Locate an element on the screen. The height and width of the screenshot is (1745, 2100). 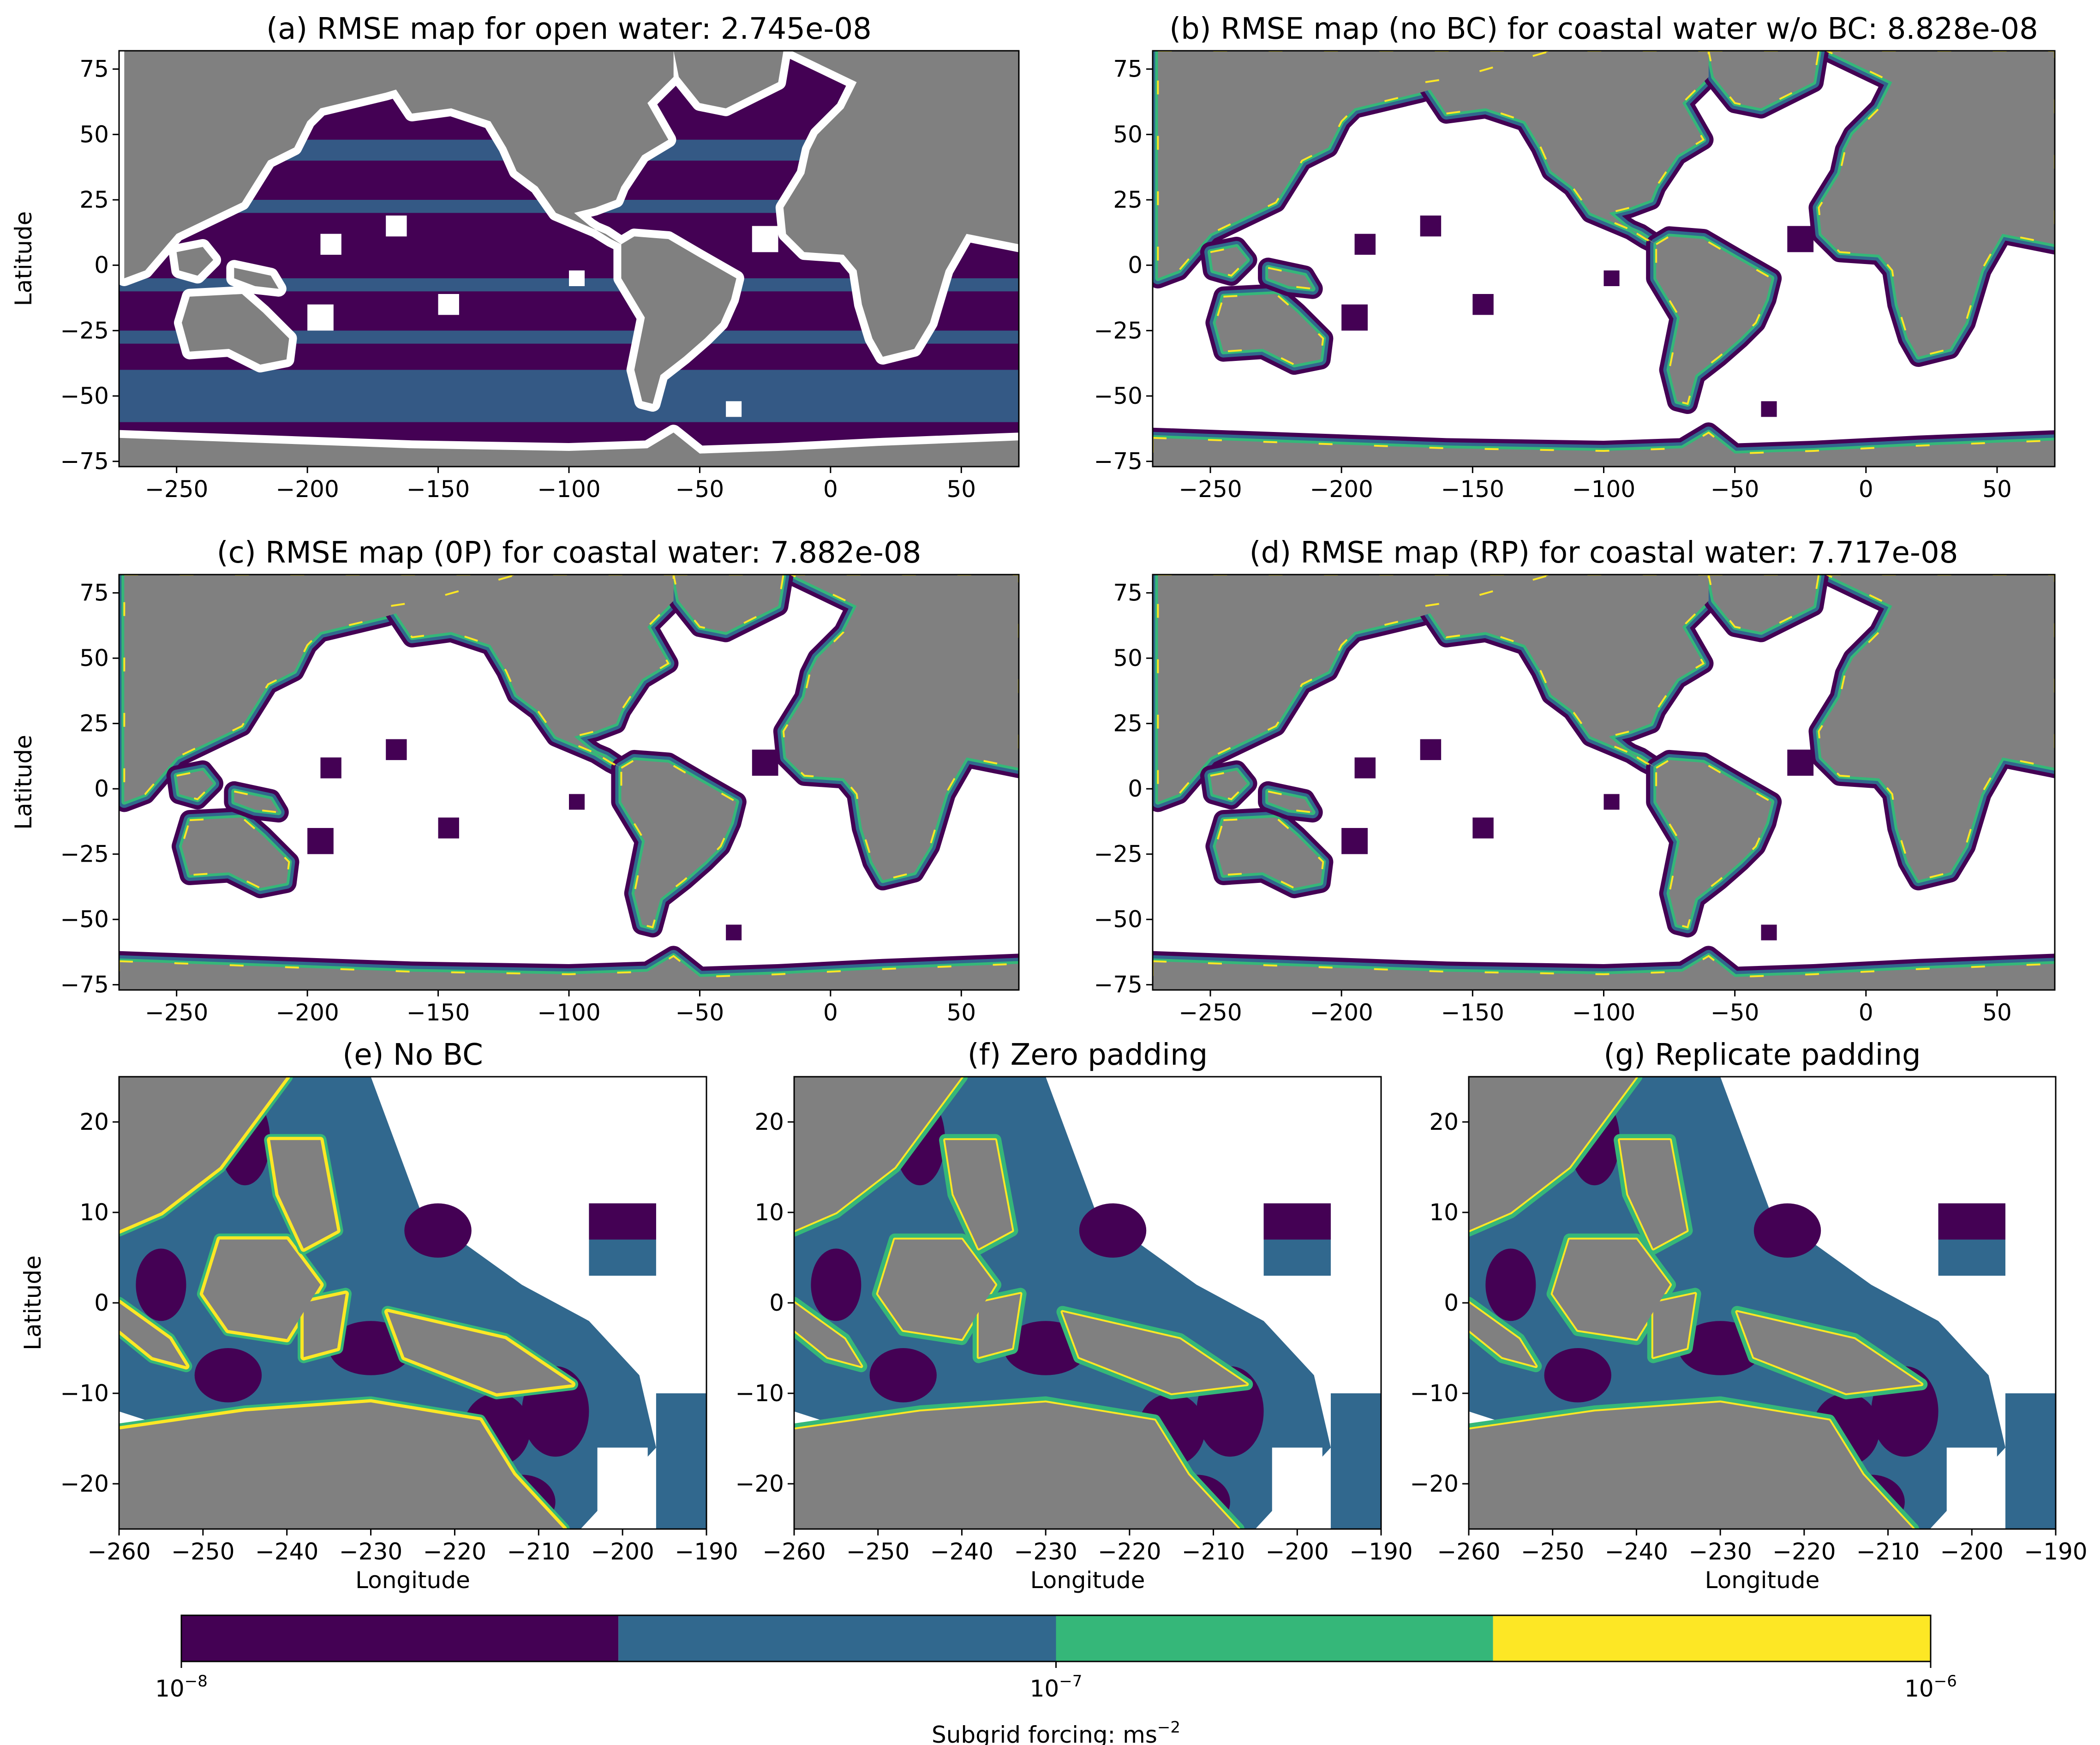
y-tick-label: 50 is located at coordinates (94, 134).